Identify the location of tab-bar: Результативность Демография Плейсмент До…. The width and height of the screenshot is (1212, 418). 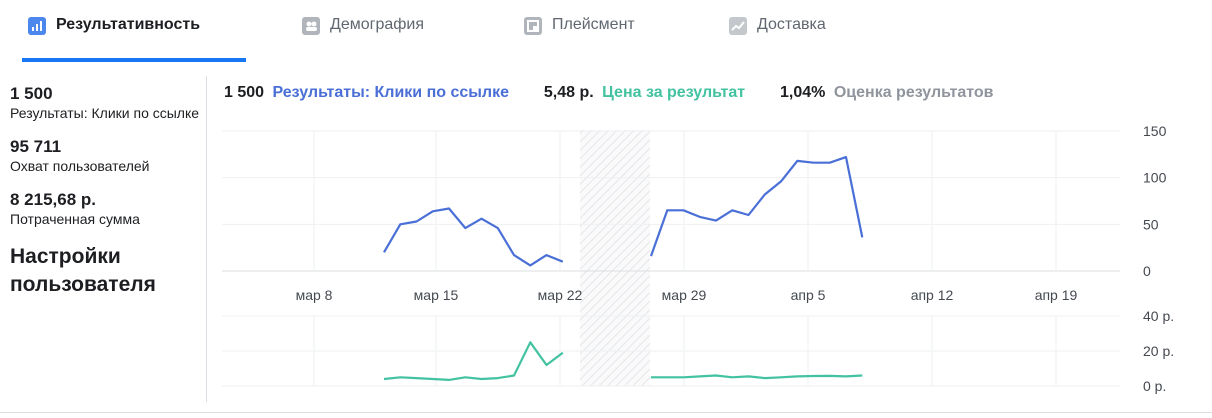
(606, 31).